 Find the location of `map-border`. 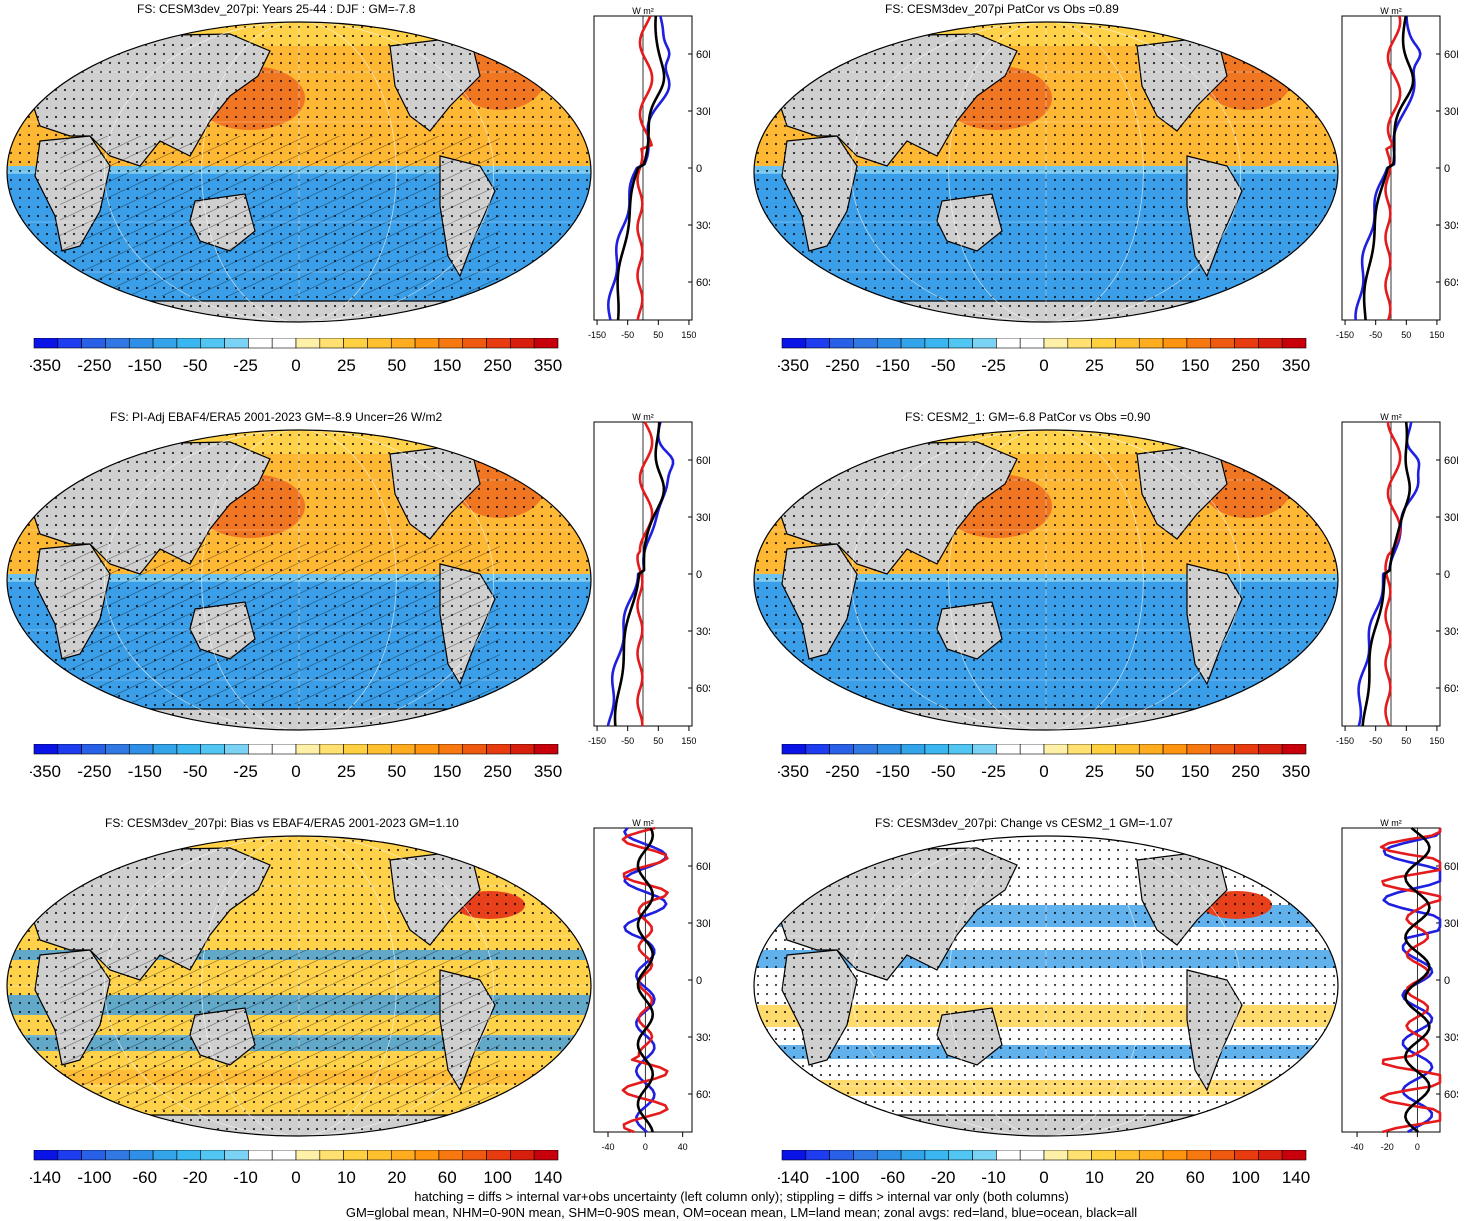

map-border is located at coordinates (299, 986).